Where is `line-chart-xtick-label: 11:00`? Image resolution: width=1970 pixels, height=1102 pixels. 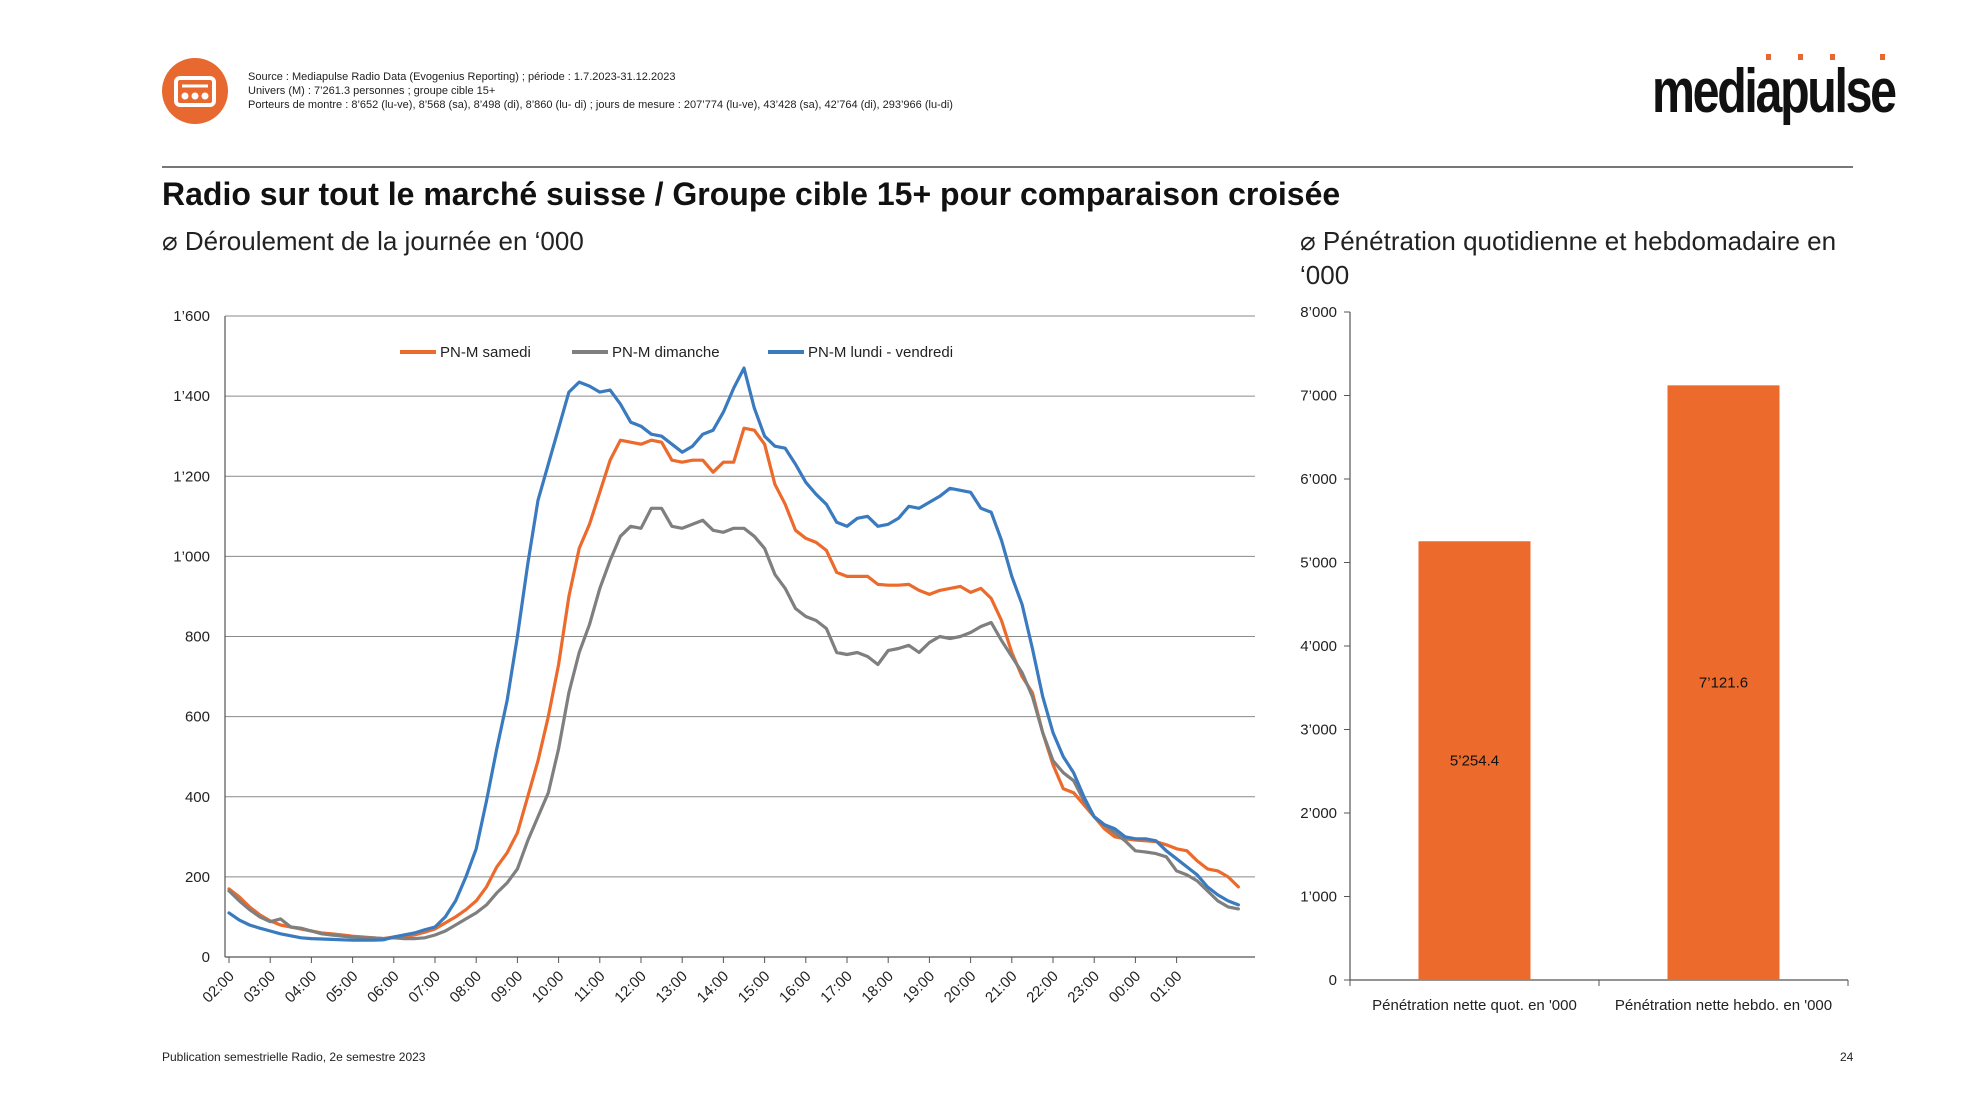
line-chart-xtick-label: 11:00 is located at coordinates (590, 987).